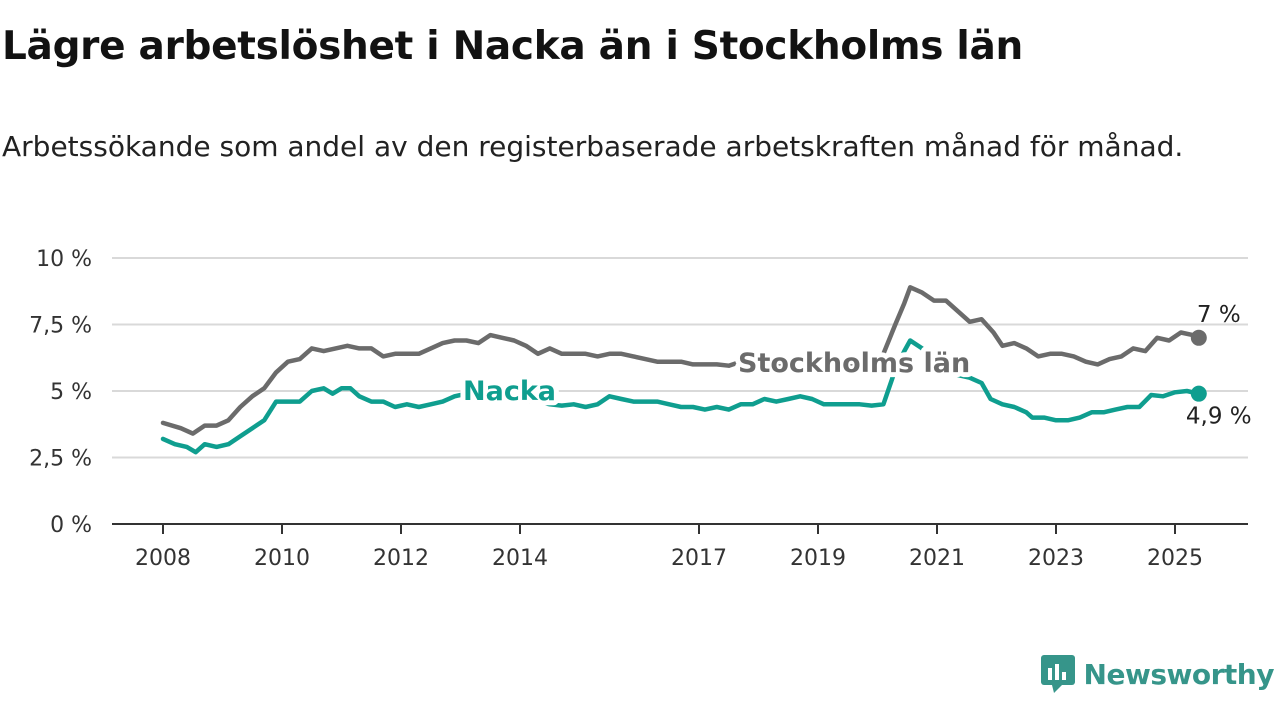  Describe the element at coordinates (163, 558) in the screenshot. I see `x-tick-label: 2008` at that location.